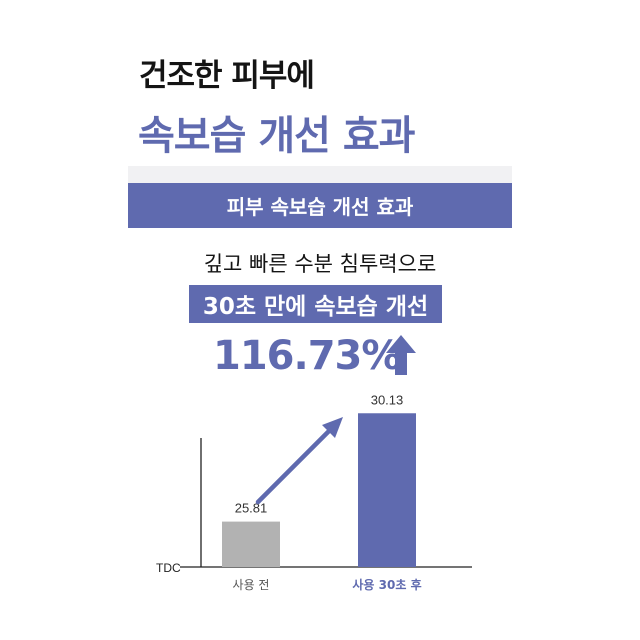 This screenshot has height=640, width=640. I want to click on category-label-after: 사용 30초 후, so click(386, 584).